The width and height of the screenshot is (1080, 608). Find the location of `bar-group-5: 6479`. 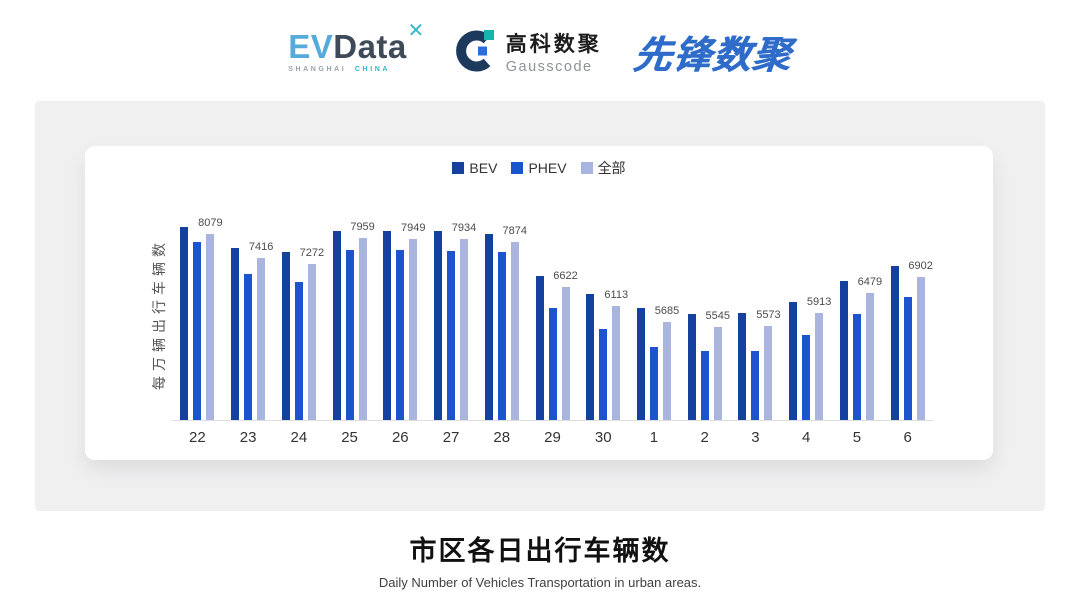

bar-group-5: 6479 is located at coordinates (857, 318).